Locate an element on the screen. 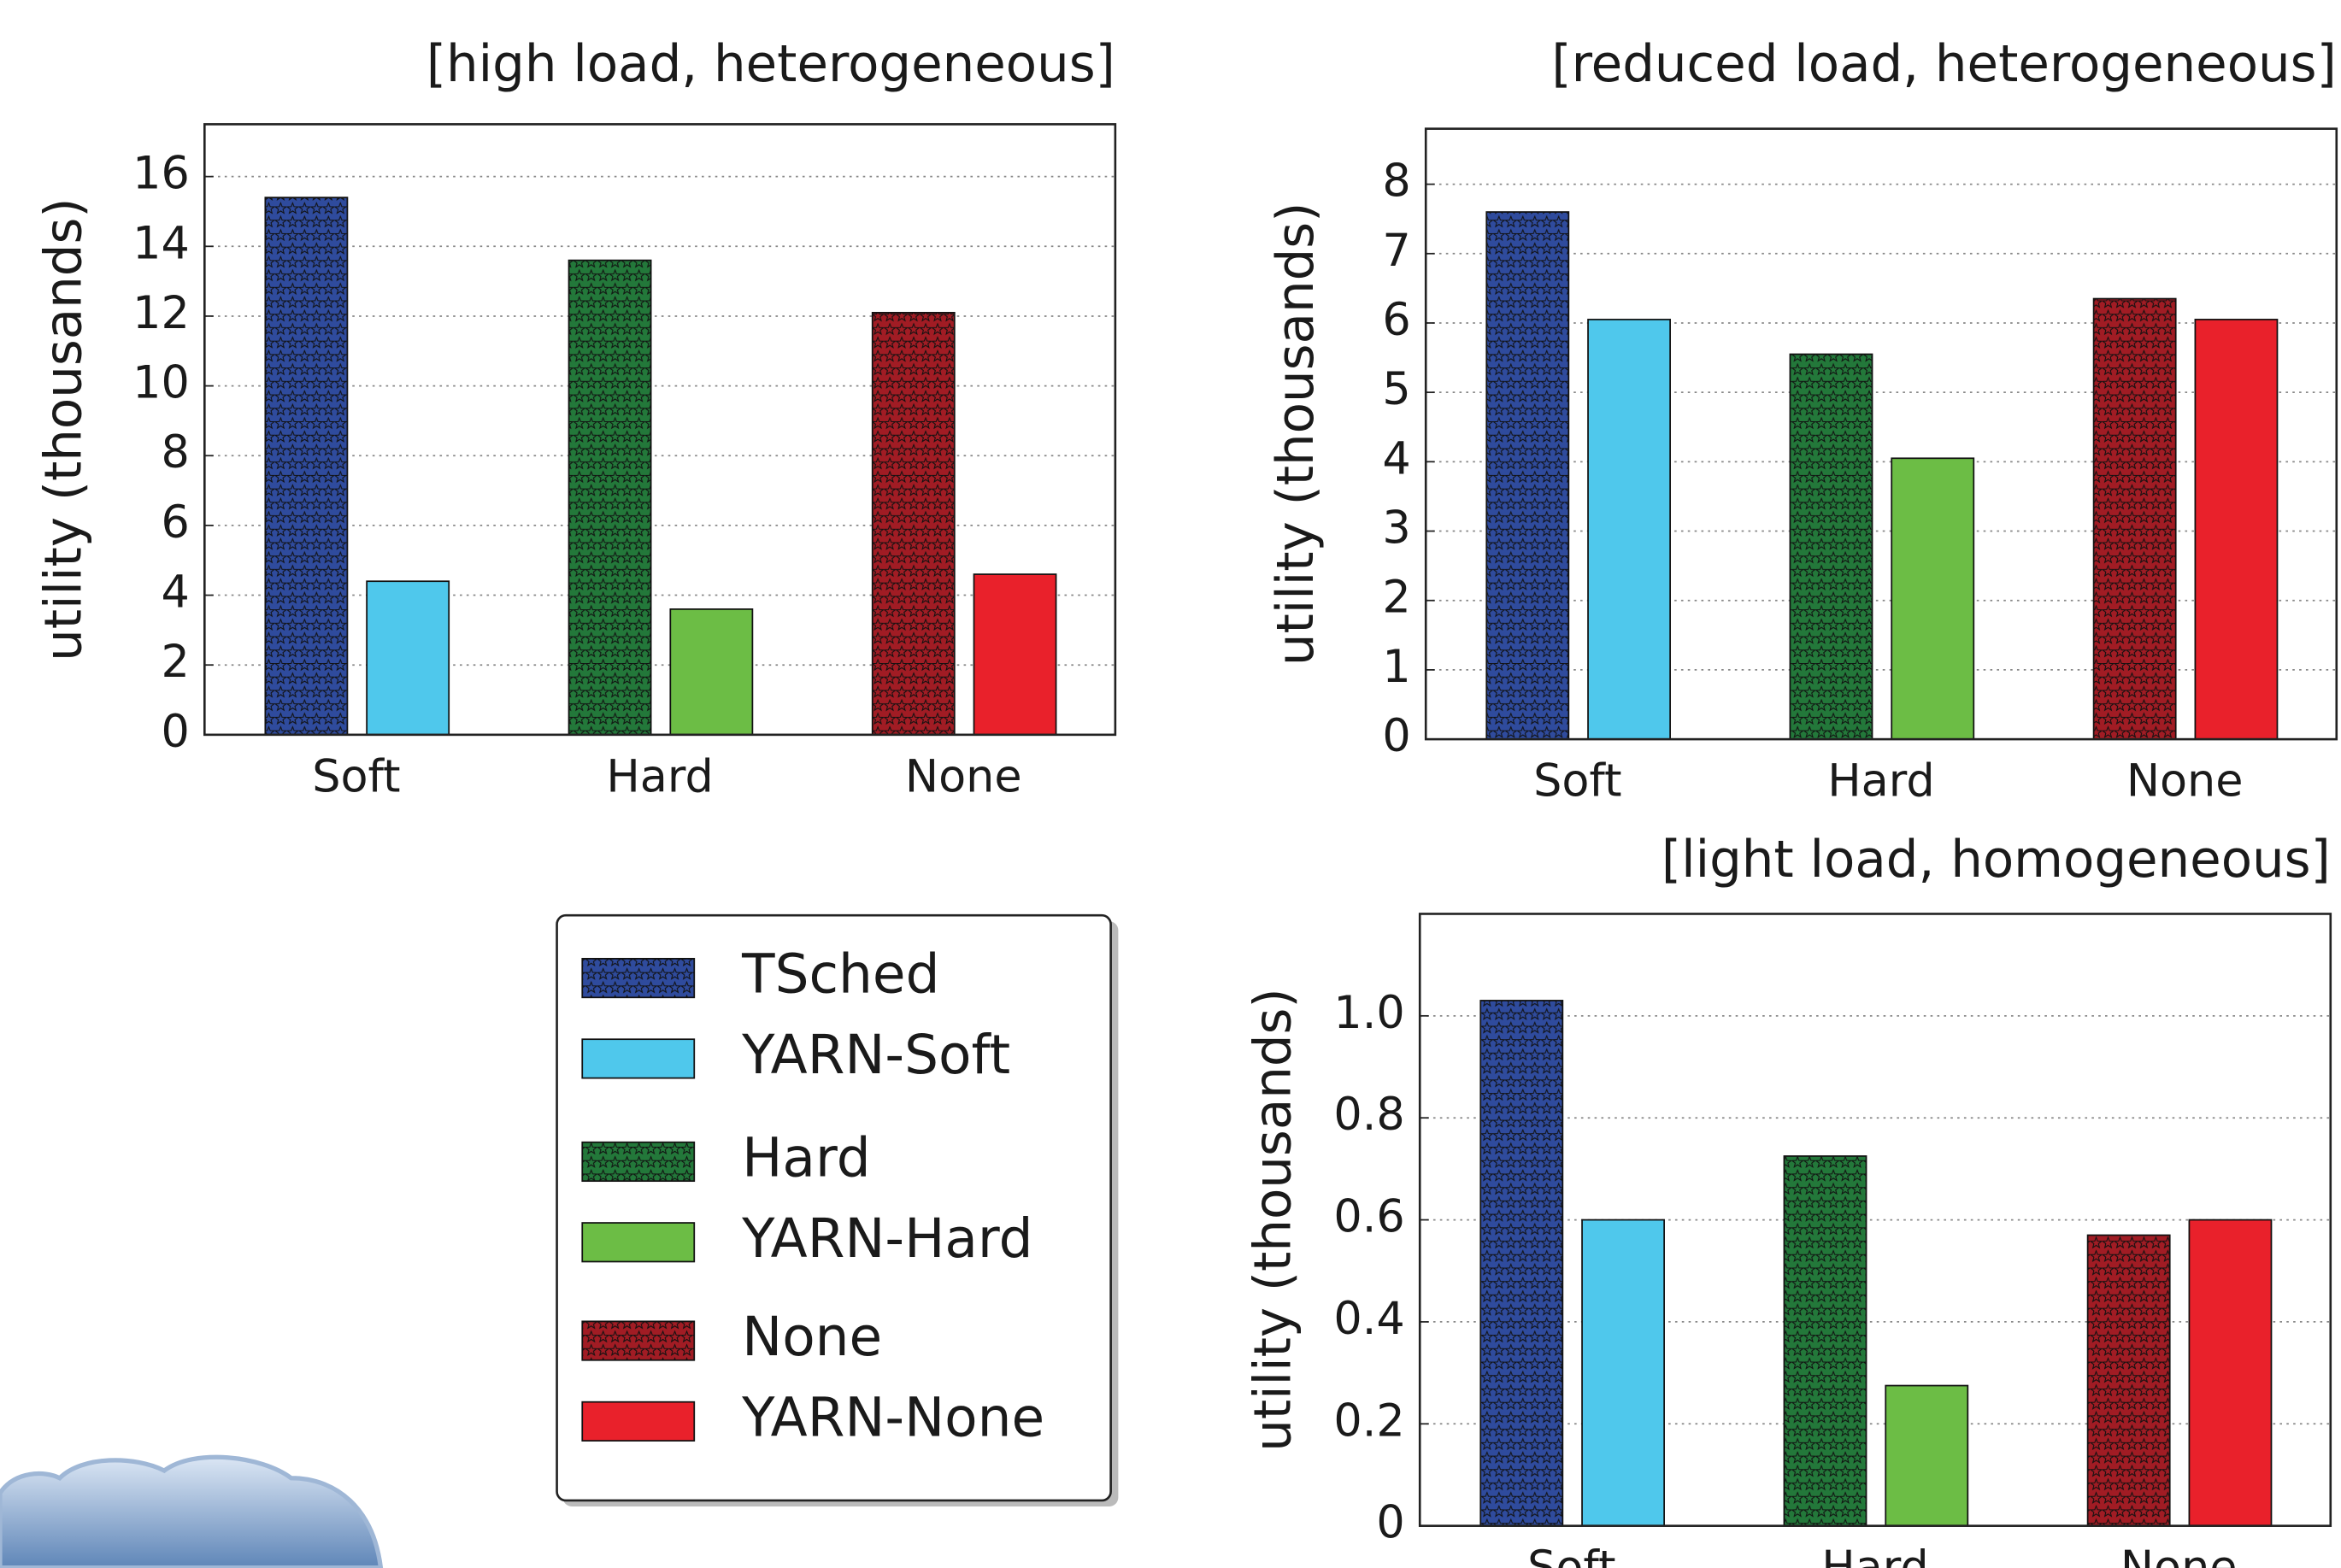  y-tick-label: 0.6 is located at coordinates (1368, 1217).